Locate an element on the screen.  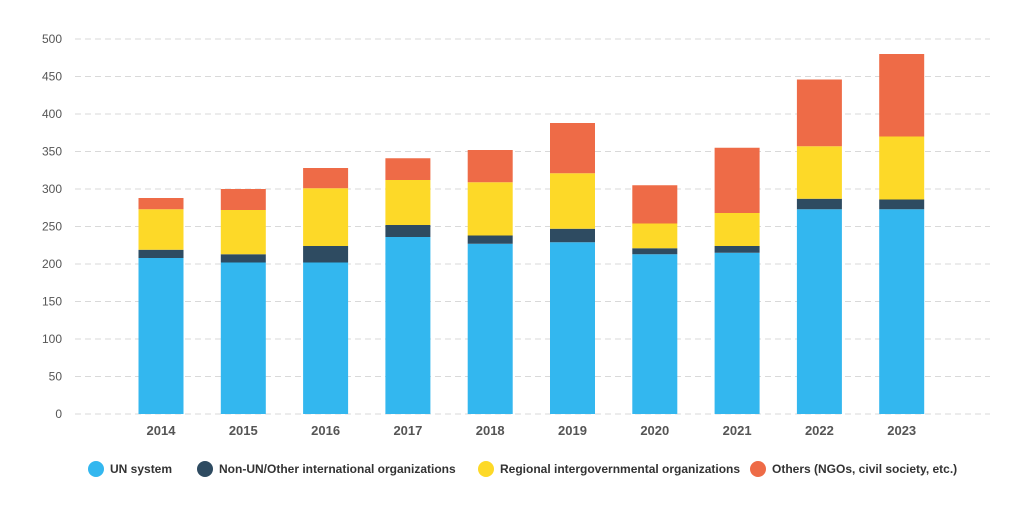
legend-item: Regional intergovernmental organizations is located at coordinates (609, 469).